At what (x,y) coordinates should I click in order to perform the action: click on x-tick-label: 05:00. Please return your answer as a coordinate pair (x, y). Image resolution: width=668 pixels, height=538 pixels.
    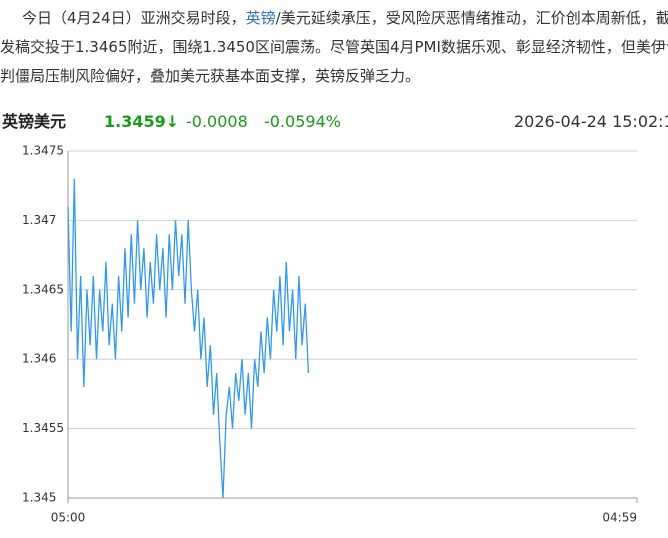
    Looking at the image, I should click on (68, 518).